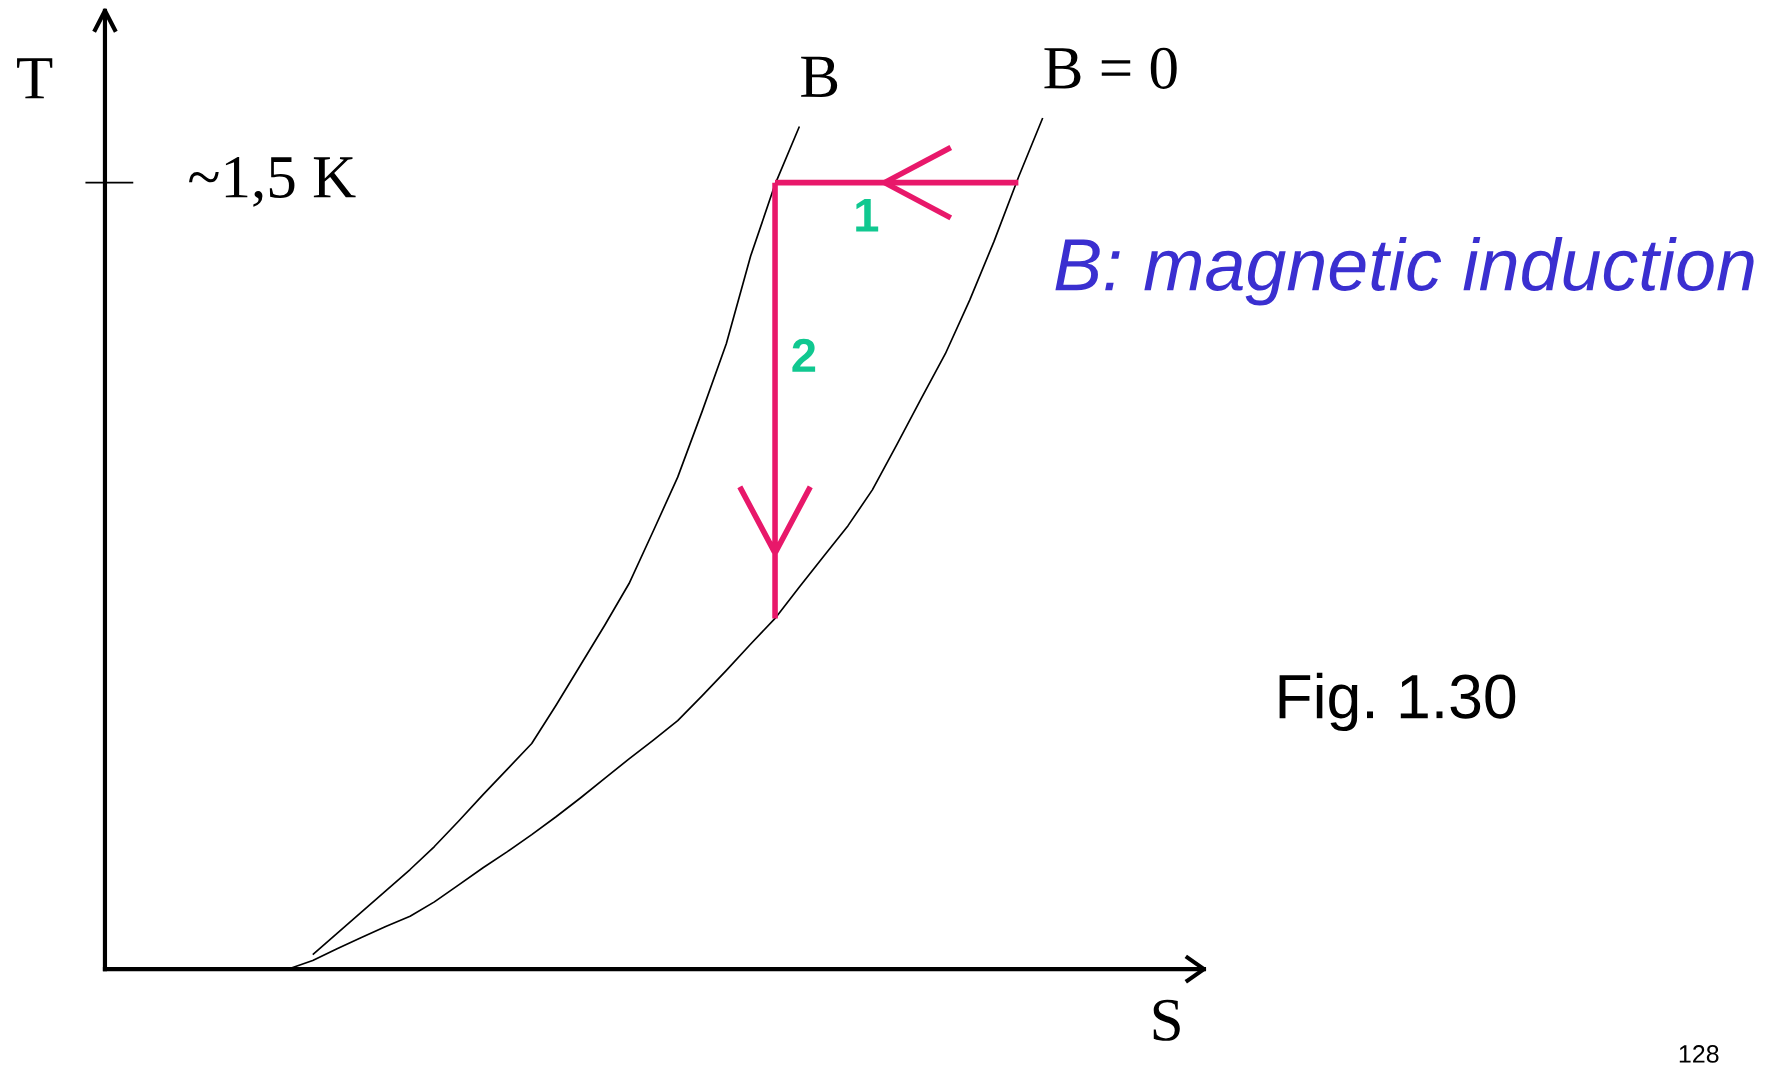 The height and width of the screenshot is (1072, 1785). I want to click on caption: Fig. 1.30, so click(1397, 702).